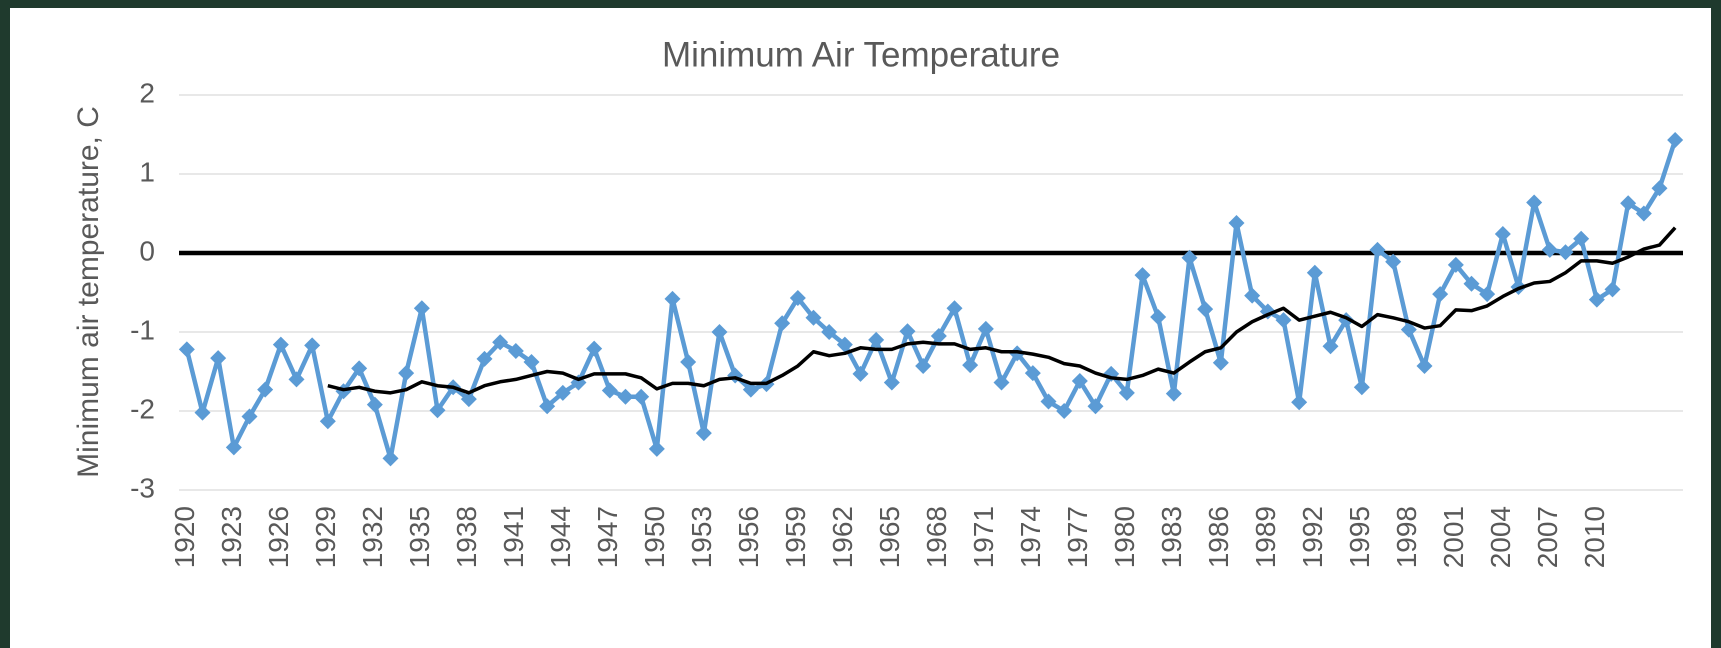 The width and height of the screenshot is (1721, 648). I want to click on y-tick-label: 0, so click(147, 250).